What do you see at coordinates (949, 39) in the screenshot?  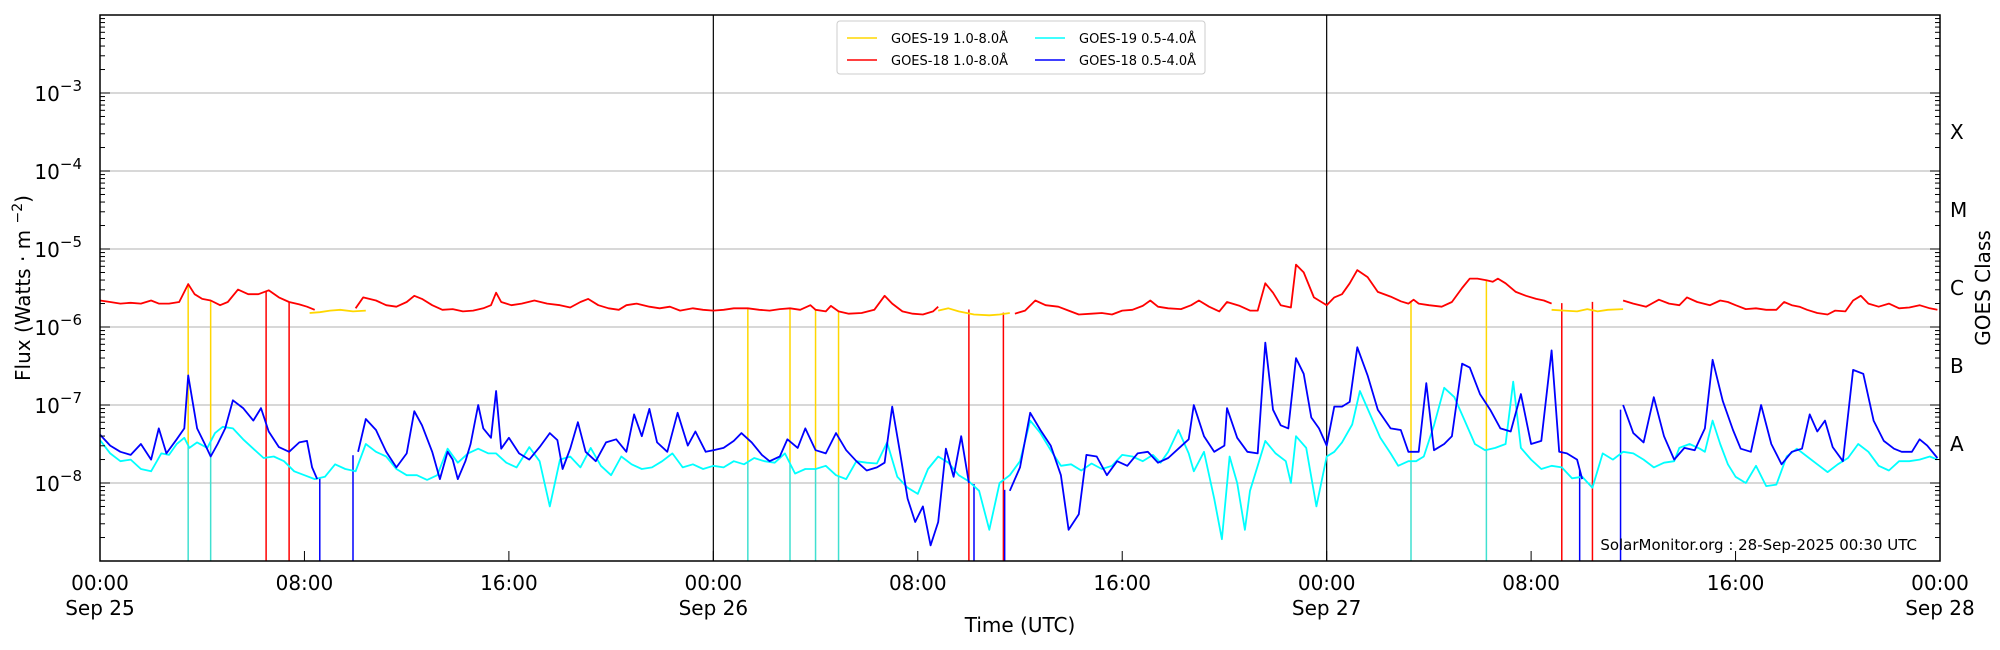 I see `legend-label: GOES-19 1.0-8.0Å` at bounding box center [949, 39].